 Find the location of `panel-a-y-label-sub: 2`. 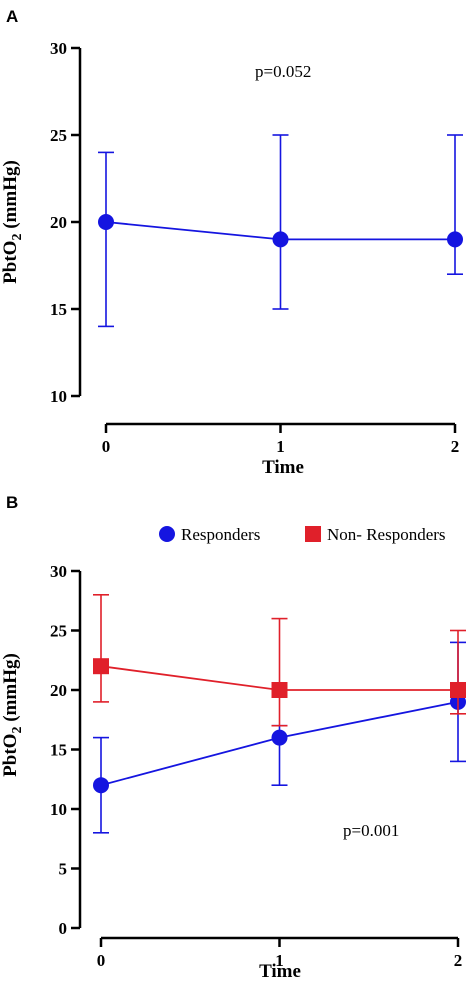

panel-a-y-label-sub: 2 is located at coordinates (17, 237).